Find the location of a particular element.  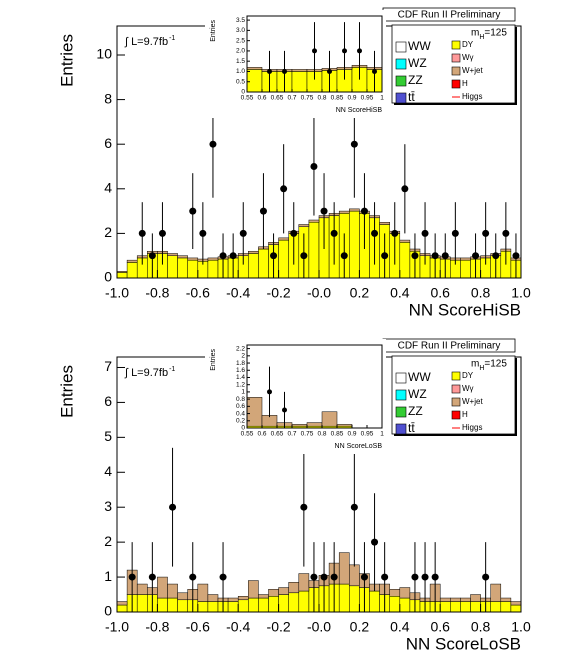

y-tick-label: 8 is located at coordinates (108, 98).